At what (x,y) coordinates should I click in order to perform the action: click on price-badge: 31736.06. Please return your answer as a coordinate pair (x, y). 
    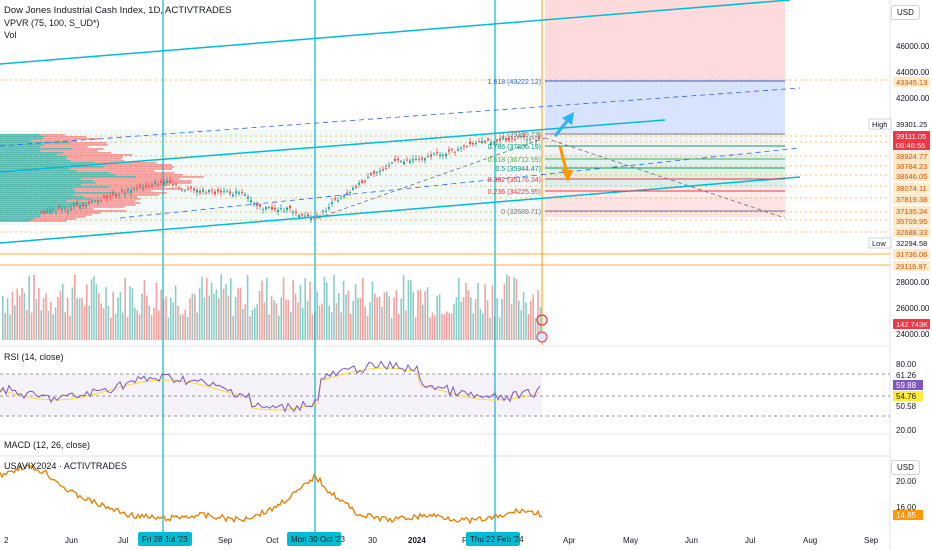
    Looking at the image, I should click on (911, 254).